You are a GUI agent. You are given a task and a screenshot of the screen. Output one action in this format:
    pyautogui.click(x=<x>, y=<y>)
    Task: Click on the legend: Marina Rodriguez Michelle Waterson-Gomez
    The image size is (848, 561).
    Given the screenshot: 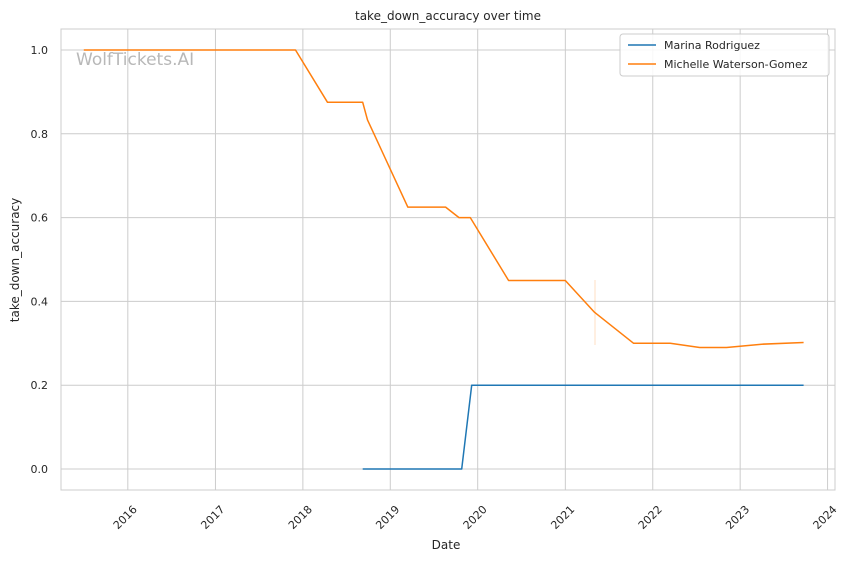 What is the action you would take?
    pyautogui.click(x=724, y=55)
    